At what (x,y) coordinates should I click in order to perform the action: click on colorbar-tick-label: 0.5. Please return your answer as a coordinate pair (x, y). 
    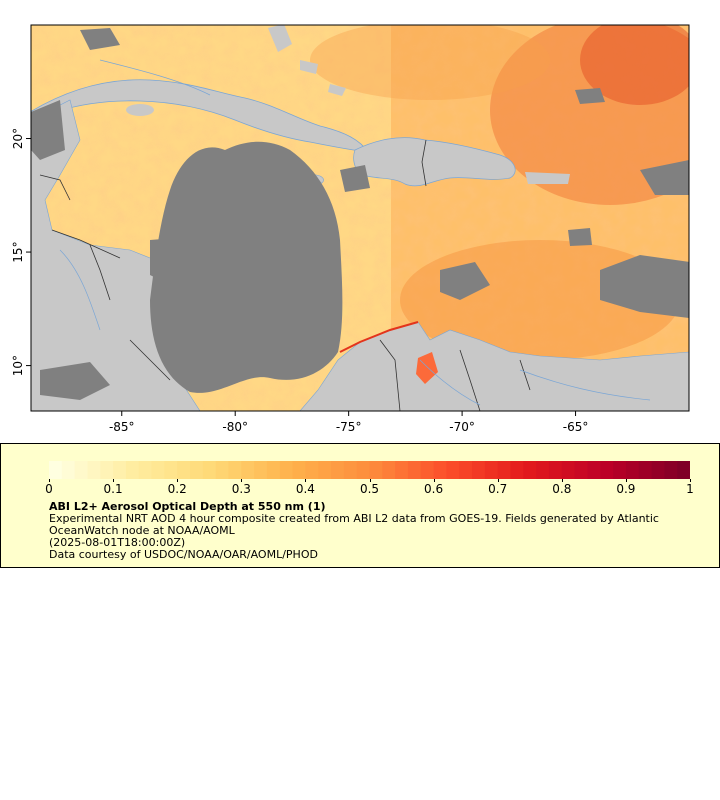
    Looking at the image, I should click on (369, 489).